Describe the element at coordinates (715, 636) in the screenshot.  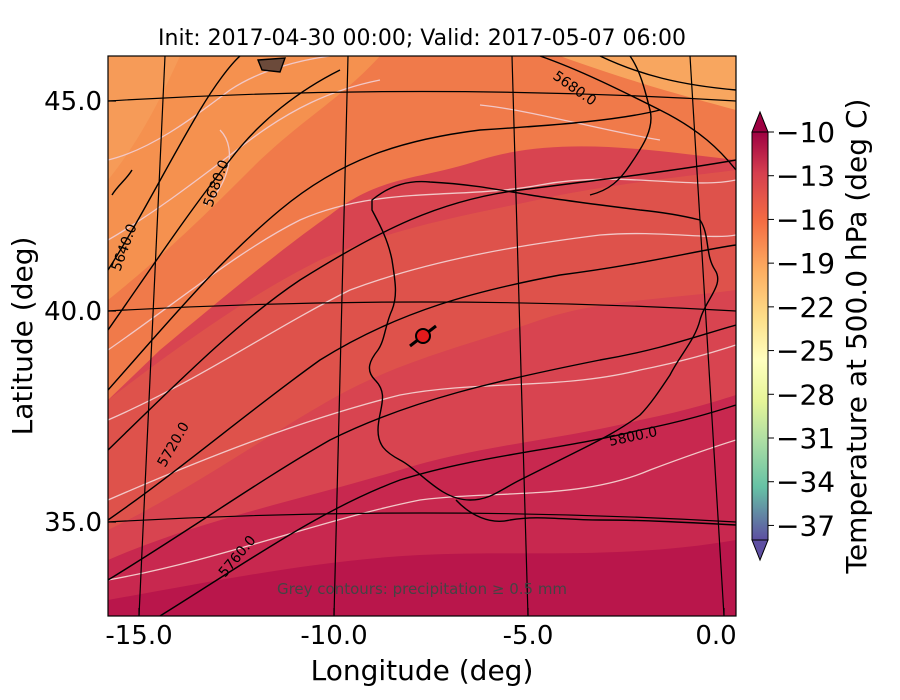
I see `x-tick-0: 0.0` at that location.